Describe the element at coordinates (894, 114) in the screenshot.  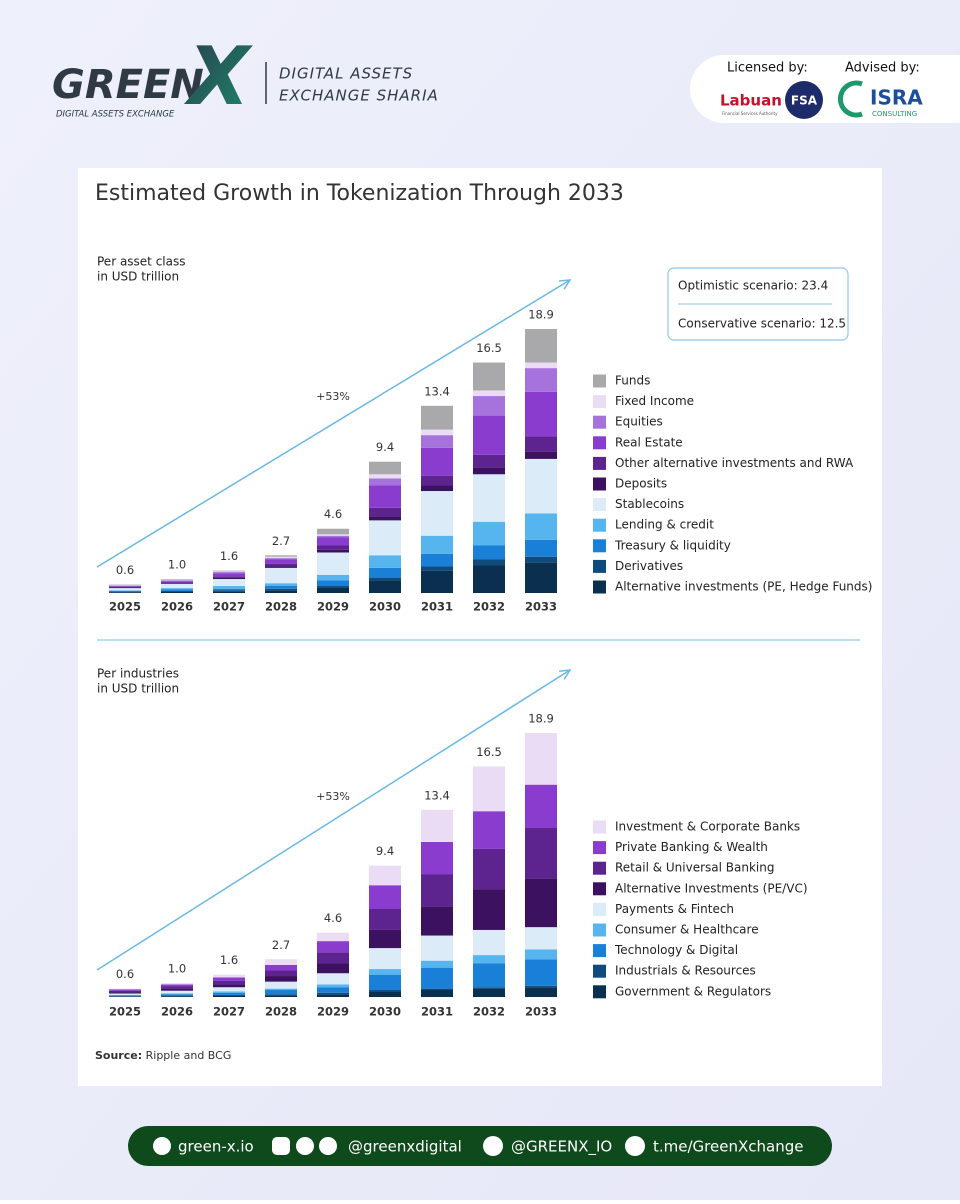
I see `advisor-sub: CONSULTING` at that location.